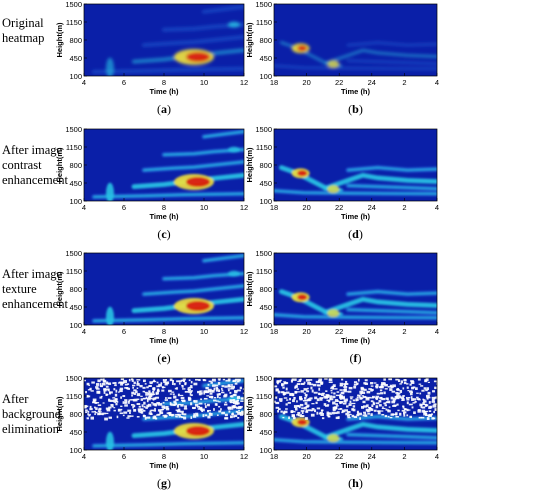  What do you see at coordinates (355, 483) in the screenshot?
I see `panel-caption: (h)` at bounding box center [355, 483].